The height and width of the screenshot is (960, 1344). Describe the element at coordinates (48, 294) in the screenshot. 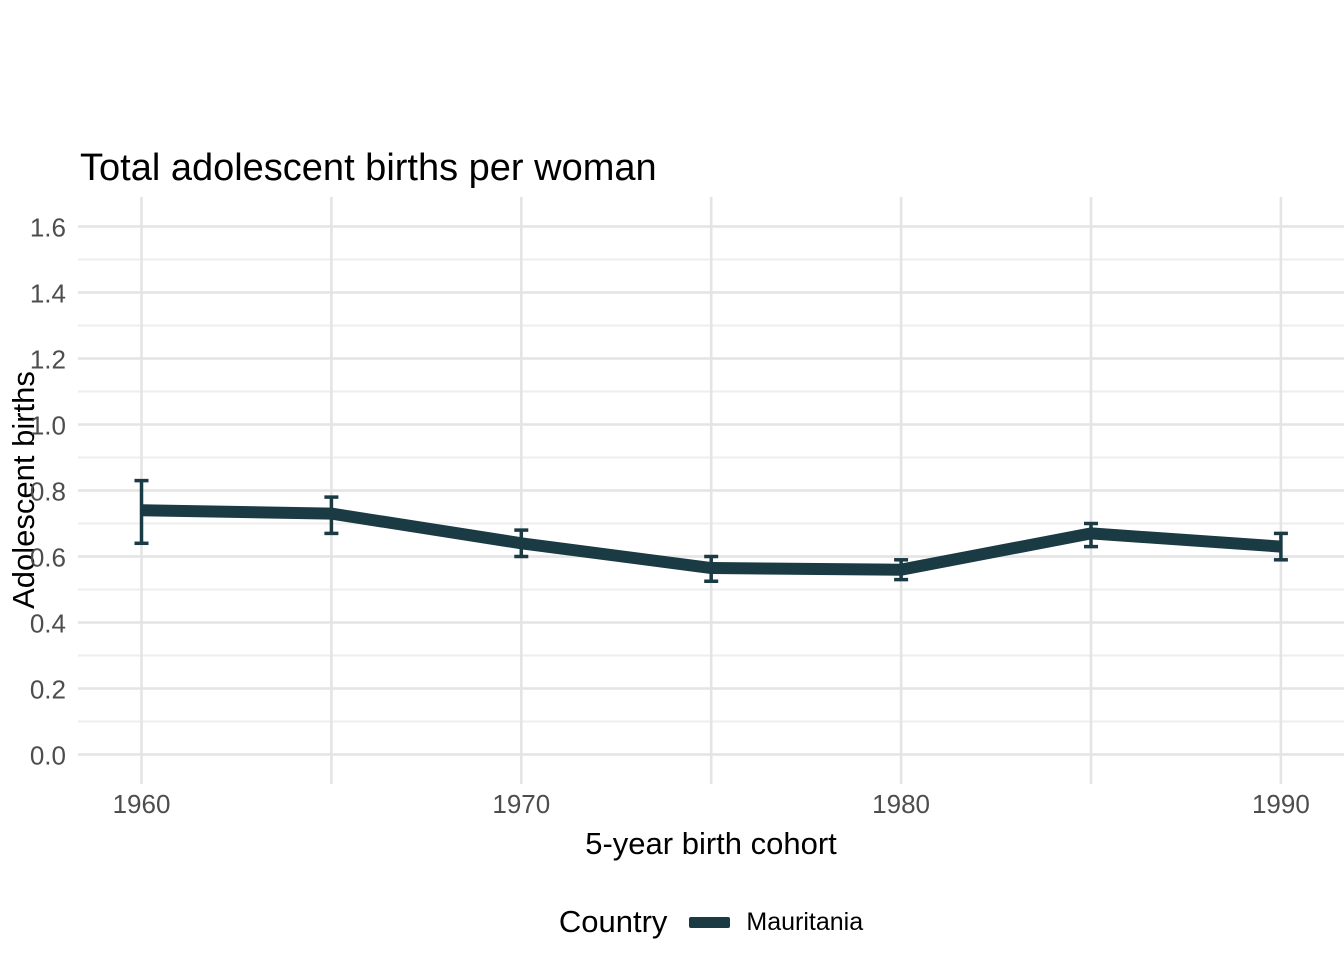

I see `svg-text: 1.4` at that location.